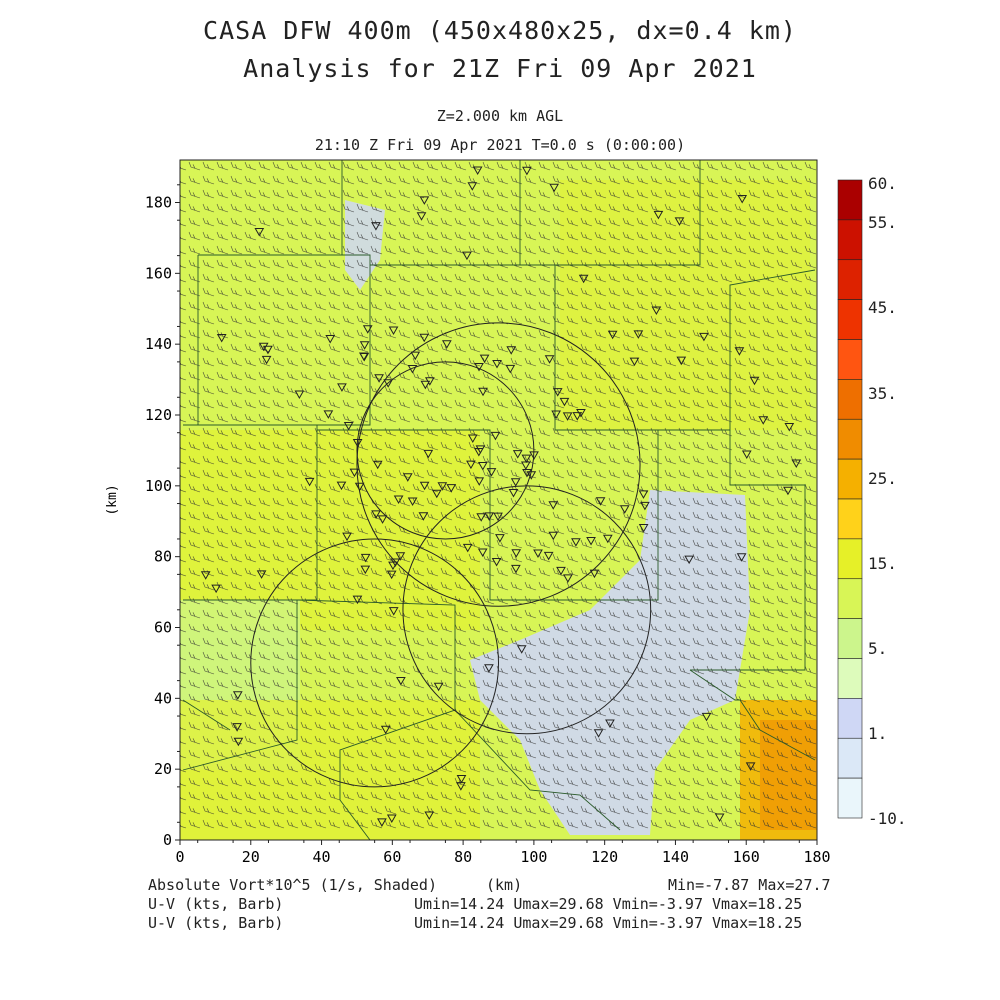 This screenshot has width=1000, height=1000. What do you see at coordinates (816, 857) in the screenshot?
I see `x-tick-label: 180` at bounding box center [816, 857].